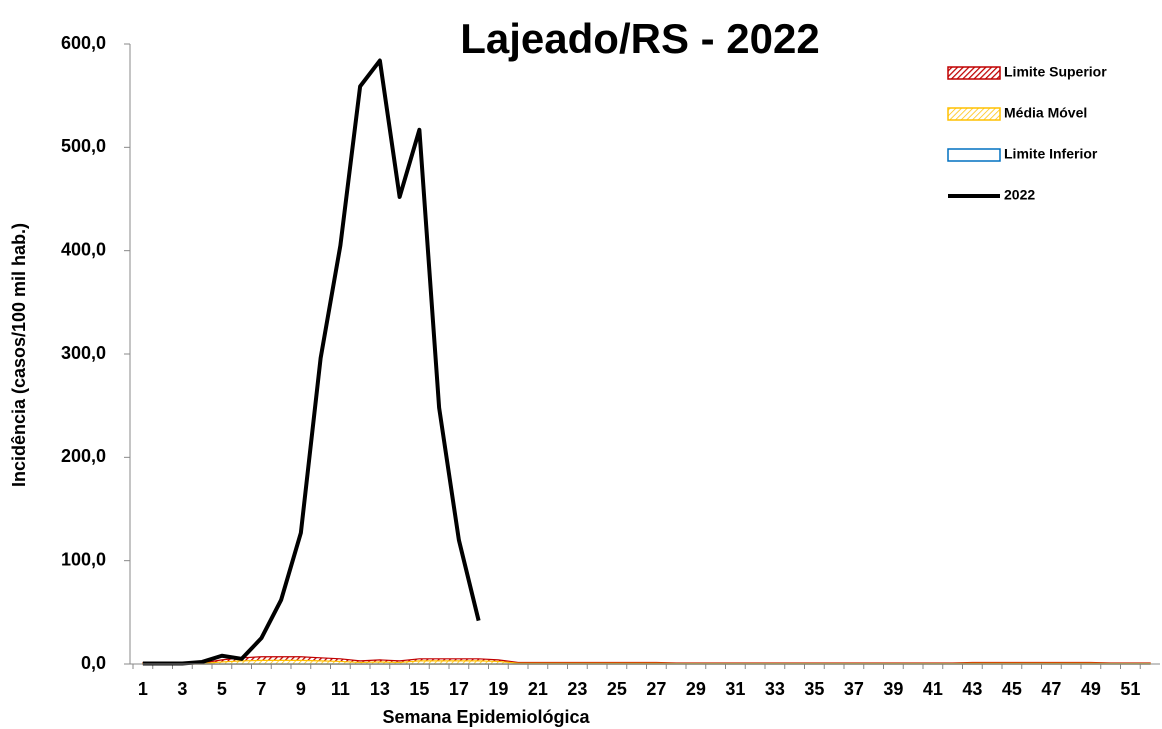  I want to click on x-tick-label: 41, so click(933, 689).